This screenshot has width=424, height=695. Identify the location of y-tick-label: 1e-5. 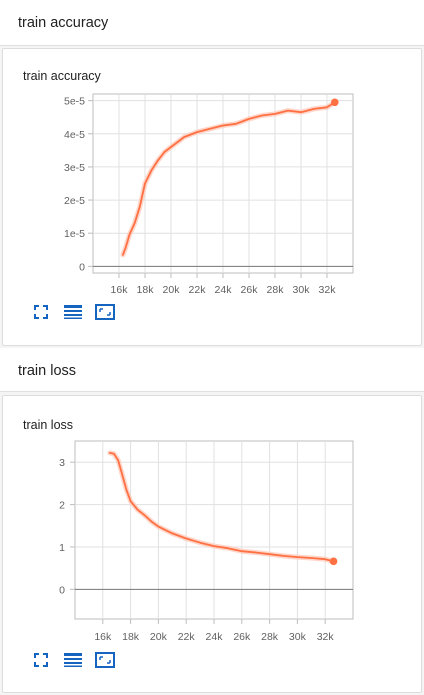
(74, 234).